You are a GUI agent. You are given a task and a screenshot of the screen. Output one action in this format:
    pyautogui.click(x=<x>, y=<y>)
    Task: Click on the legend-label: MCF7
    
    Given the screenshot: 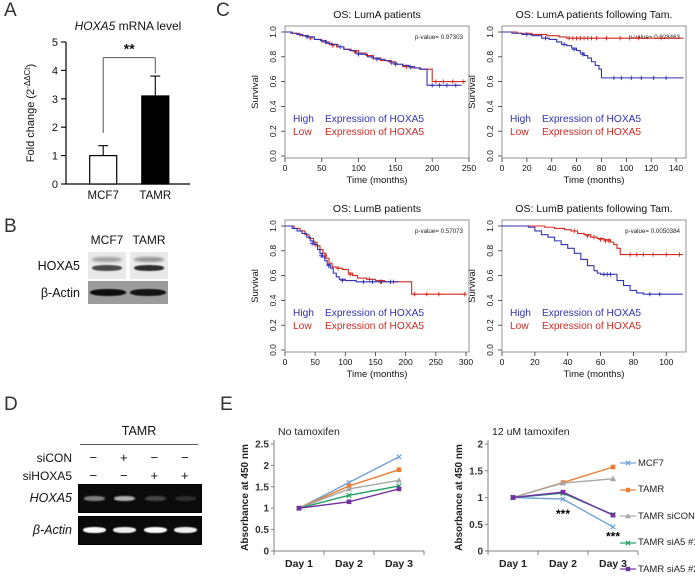 What is the action you would take?
    pyautogui.click(x=651, y=463)
    